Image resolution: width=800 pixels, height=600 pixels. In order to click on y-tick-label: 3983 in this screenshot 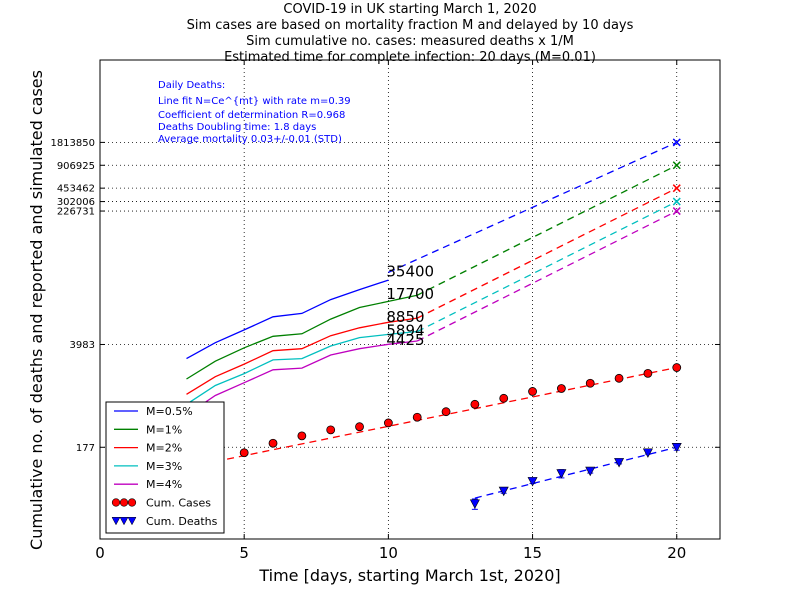, I will do `click(82, 345)`.